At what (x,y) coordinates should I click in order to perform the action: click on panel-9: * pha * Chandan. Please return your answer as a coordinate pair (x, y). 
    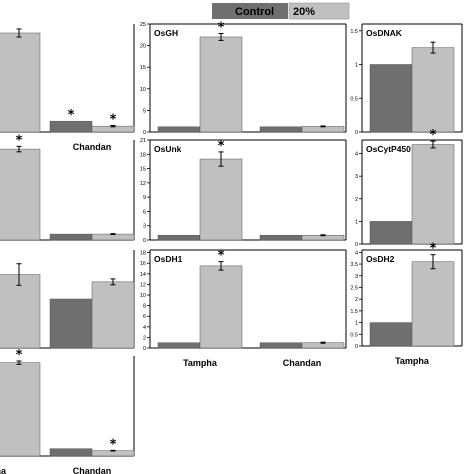
    Looking at the image, I should click on (67, 411).